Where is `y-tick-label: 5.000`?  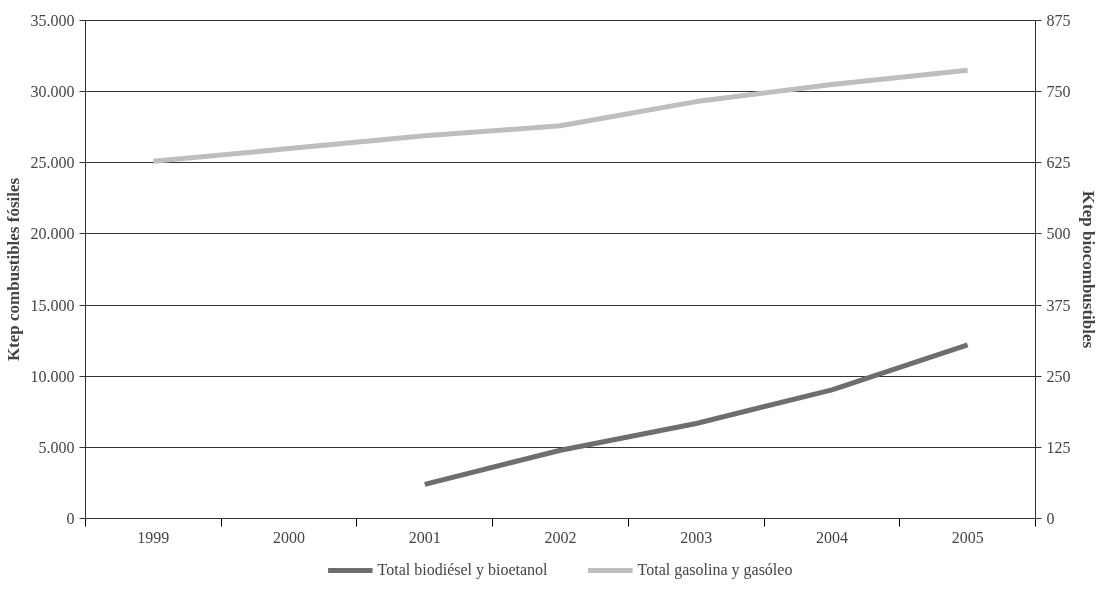
y-tick-label: 5.000 is located at coordinates (56, 447).